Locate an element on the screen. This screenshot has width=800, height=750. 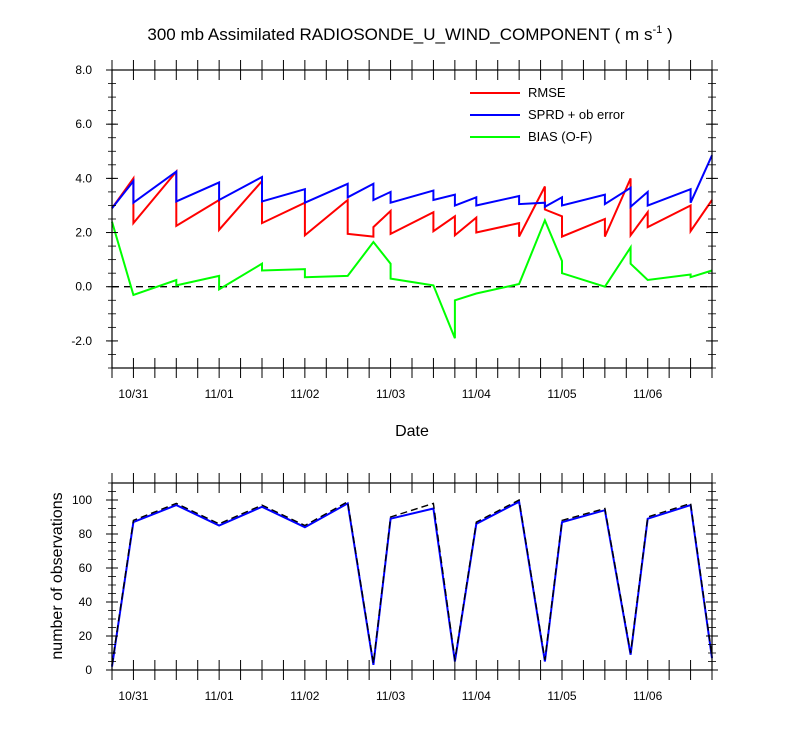
legend: RMSE SPRD + ob error BIAS (O-F) is located at coordinates (547, 114).